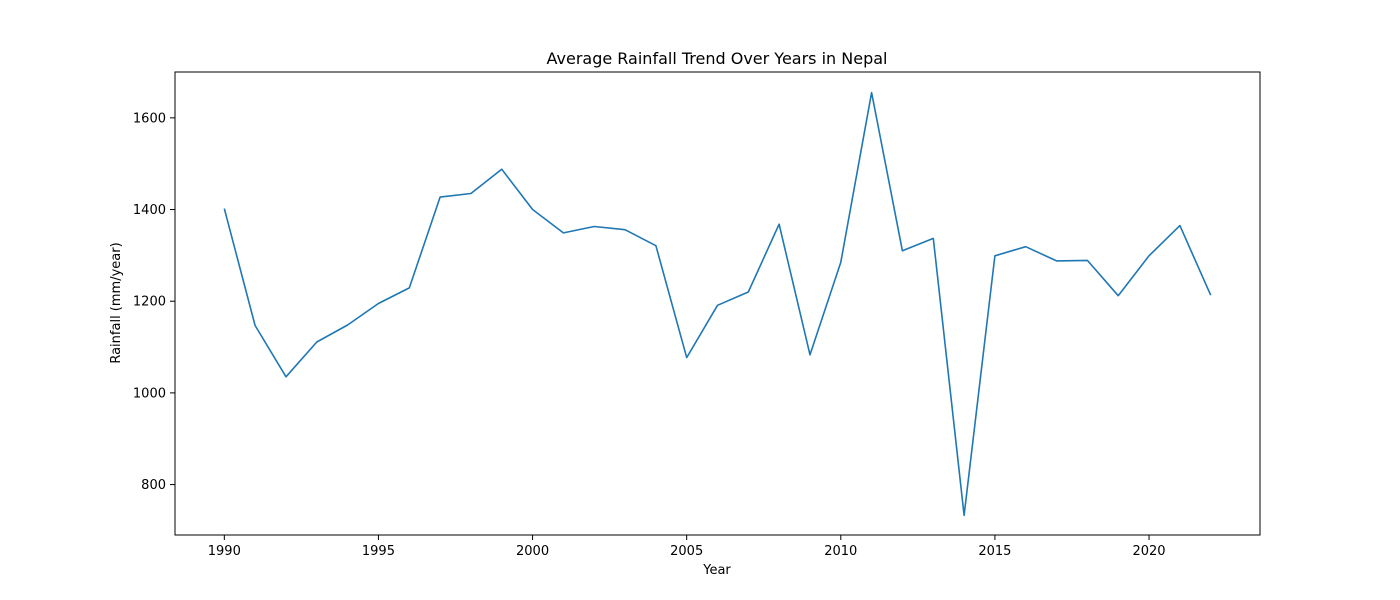 The height and width of the screenshot is (600, 1400). I want to click on y-axis-label: Rainfall (mm/year), so click(116, 302).